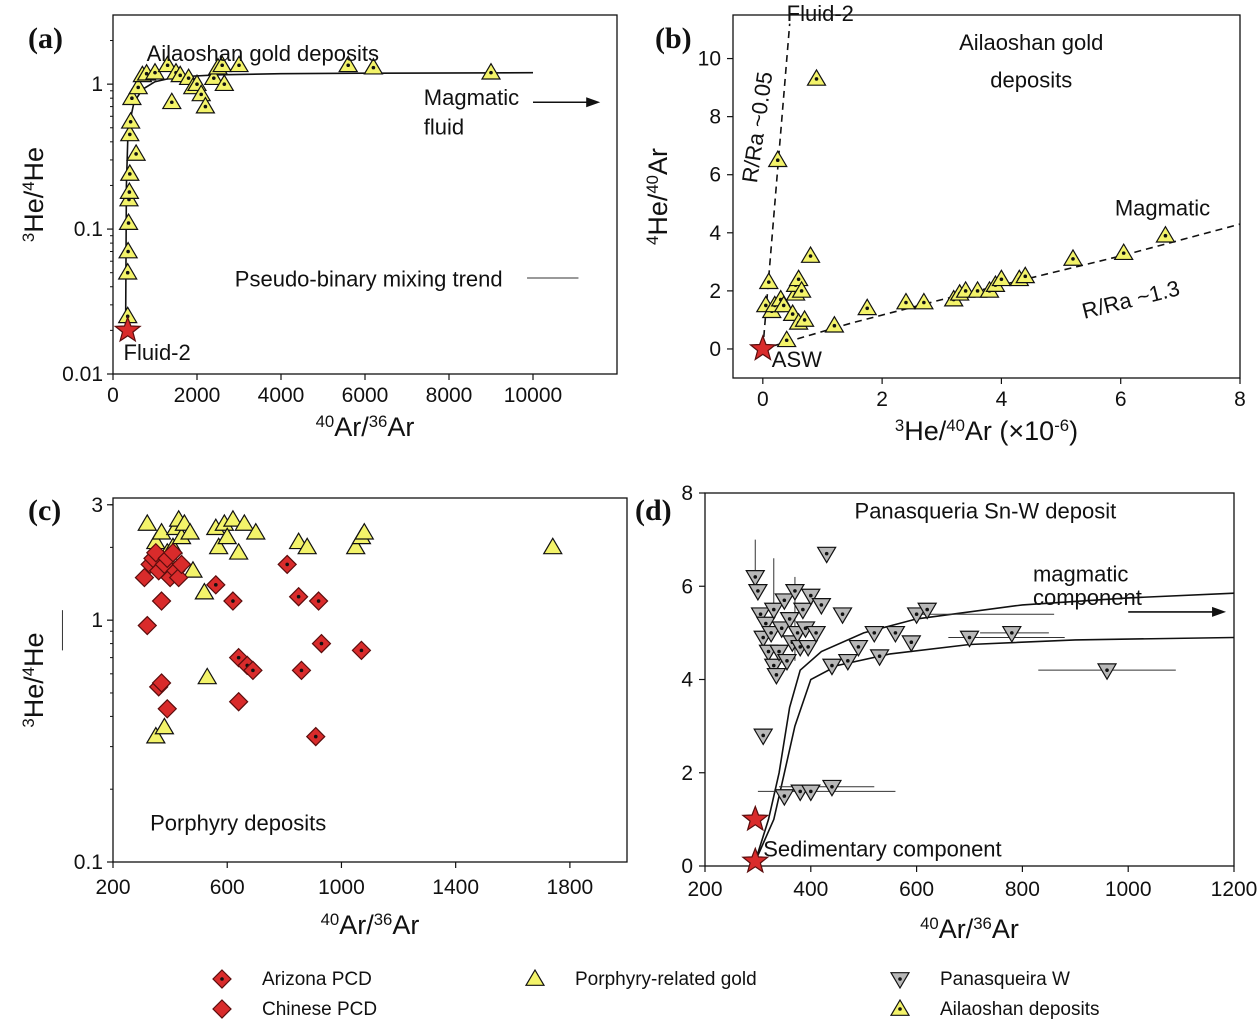 The image size is (1260, 1027). I want to click on annotation: fluid, so click(444, 126).